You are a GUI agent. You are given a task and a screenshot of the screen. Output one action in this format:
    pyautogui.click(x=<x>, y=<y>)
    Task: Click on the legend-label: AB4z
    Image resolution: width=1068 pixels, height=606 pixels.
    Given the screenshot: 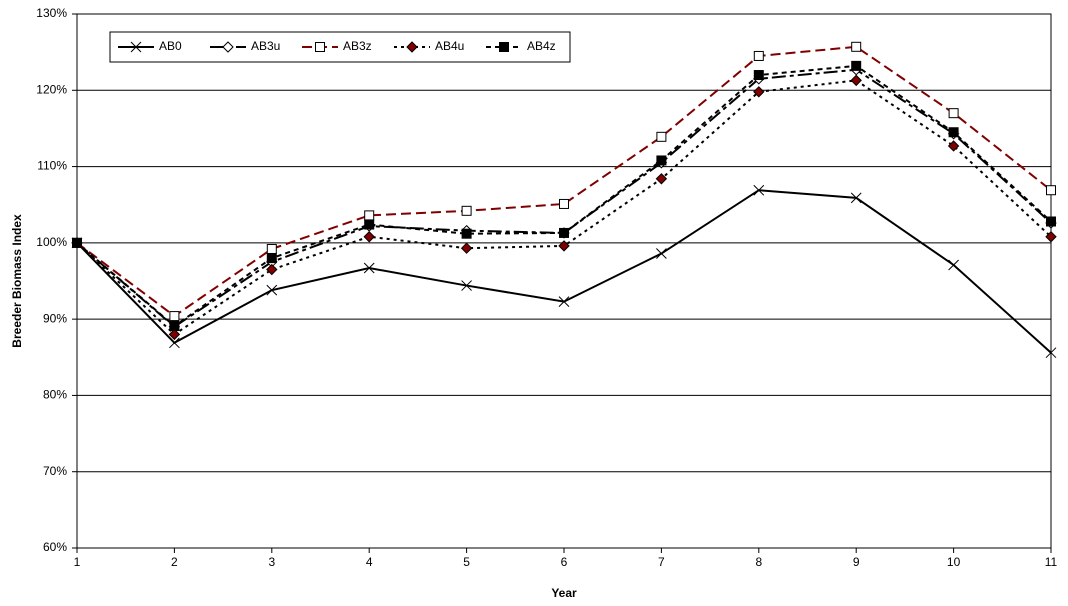 What is the action you would take?
    pyautogui.click(x=541, y=46)
    